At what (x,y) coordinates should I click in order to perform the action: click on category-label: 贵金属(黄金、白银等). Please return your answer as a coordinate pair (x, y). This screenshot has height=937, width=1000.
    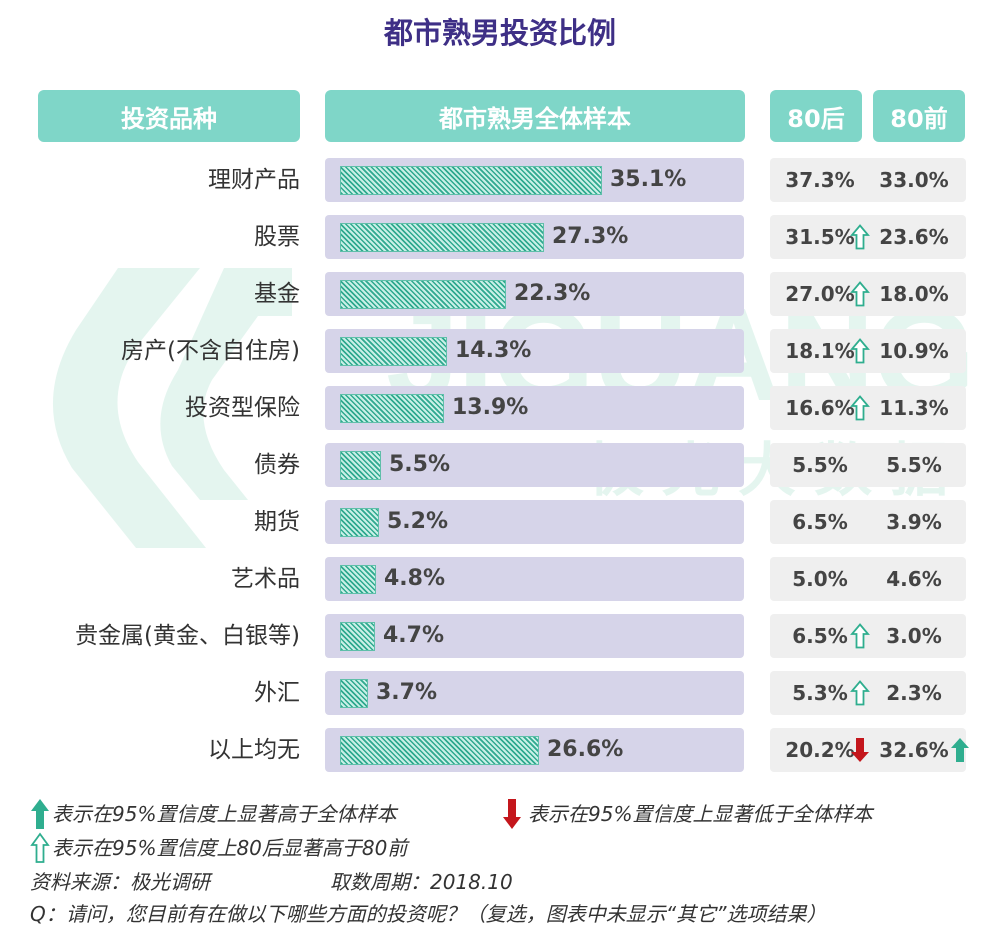
    Looking at the image, I should click on (187, 636).